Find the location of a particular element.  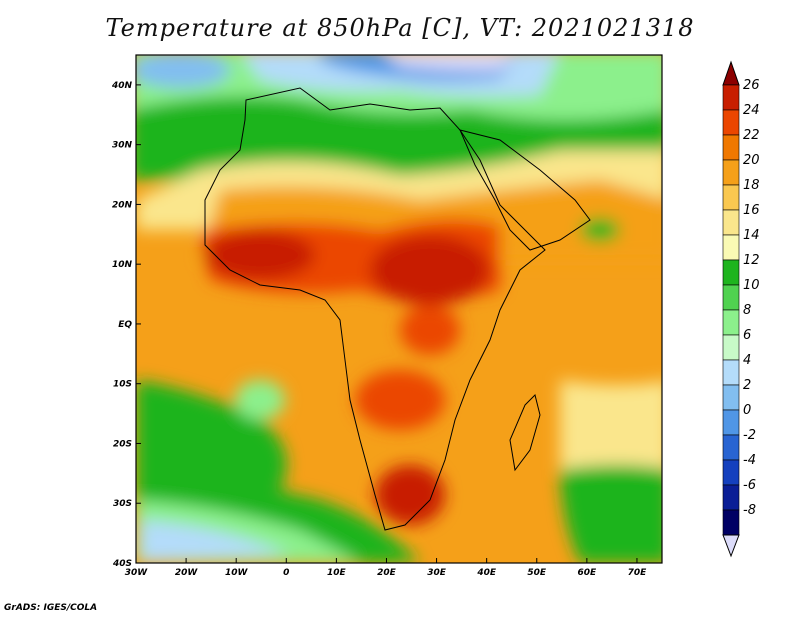

x-tick-label: 40E is located at coordinates (486, 573).